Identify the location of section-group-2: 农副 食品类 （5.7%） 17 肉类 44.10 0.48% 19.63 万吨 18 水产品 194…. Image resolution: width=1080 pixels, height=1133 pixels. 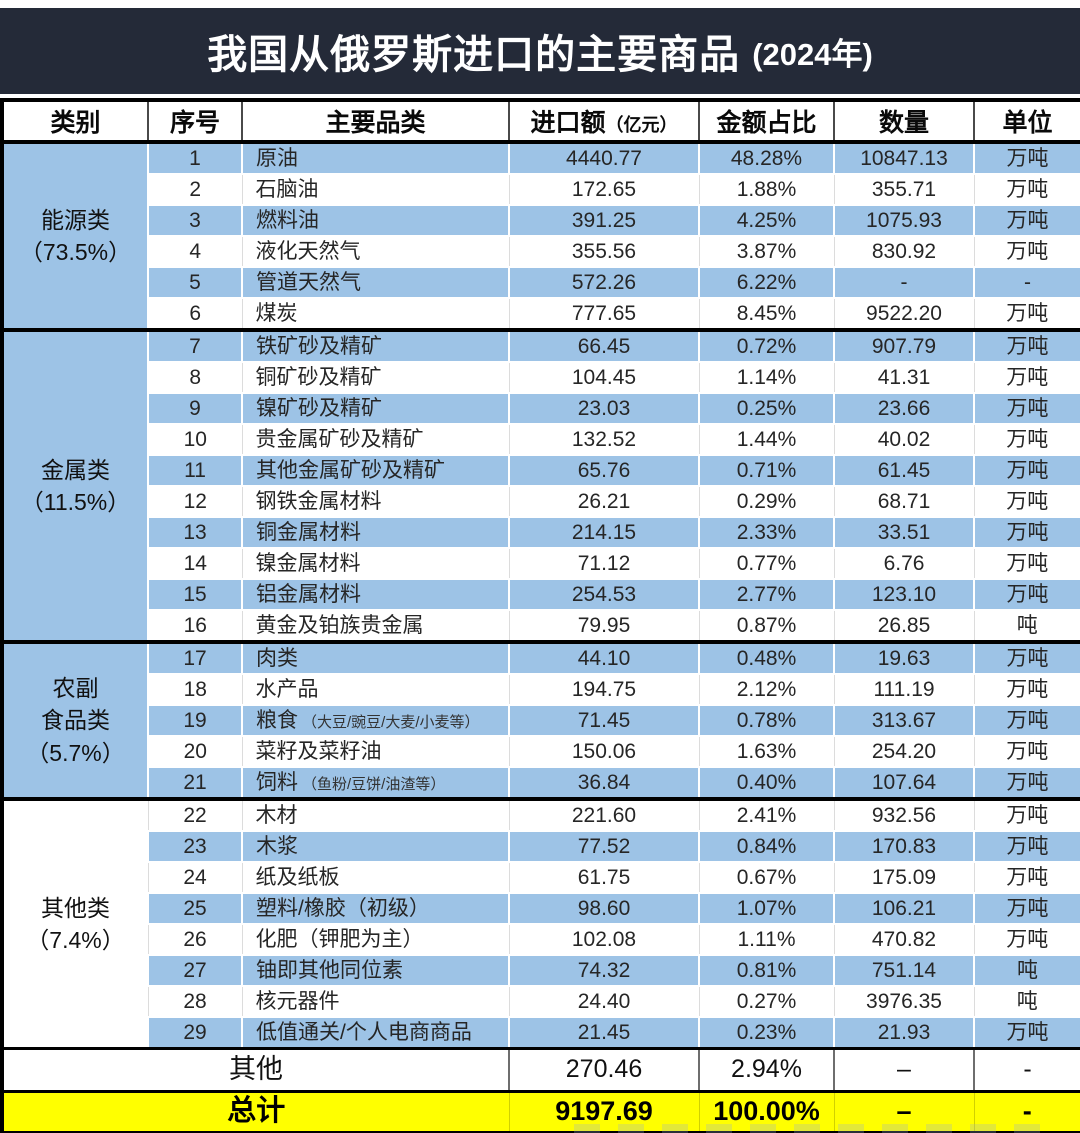
(540, 720).